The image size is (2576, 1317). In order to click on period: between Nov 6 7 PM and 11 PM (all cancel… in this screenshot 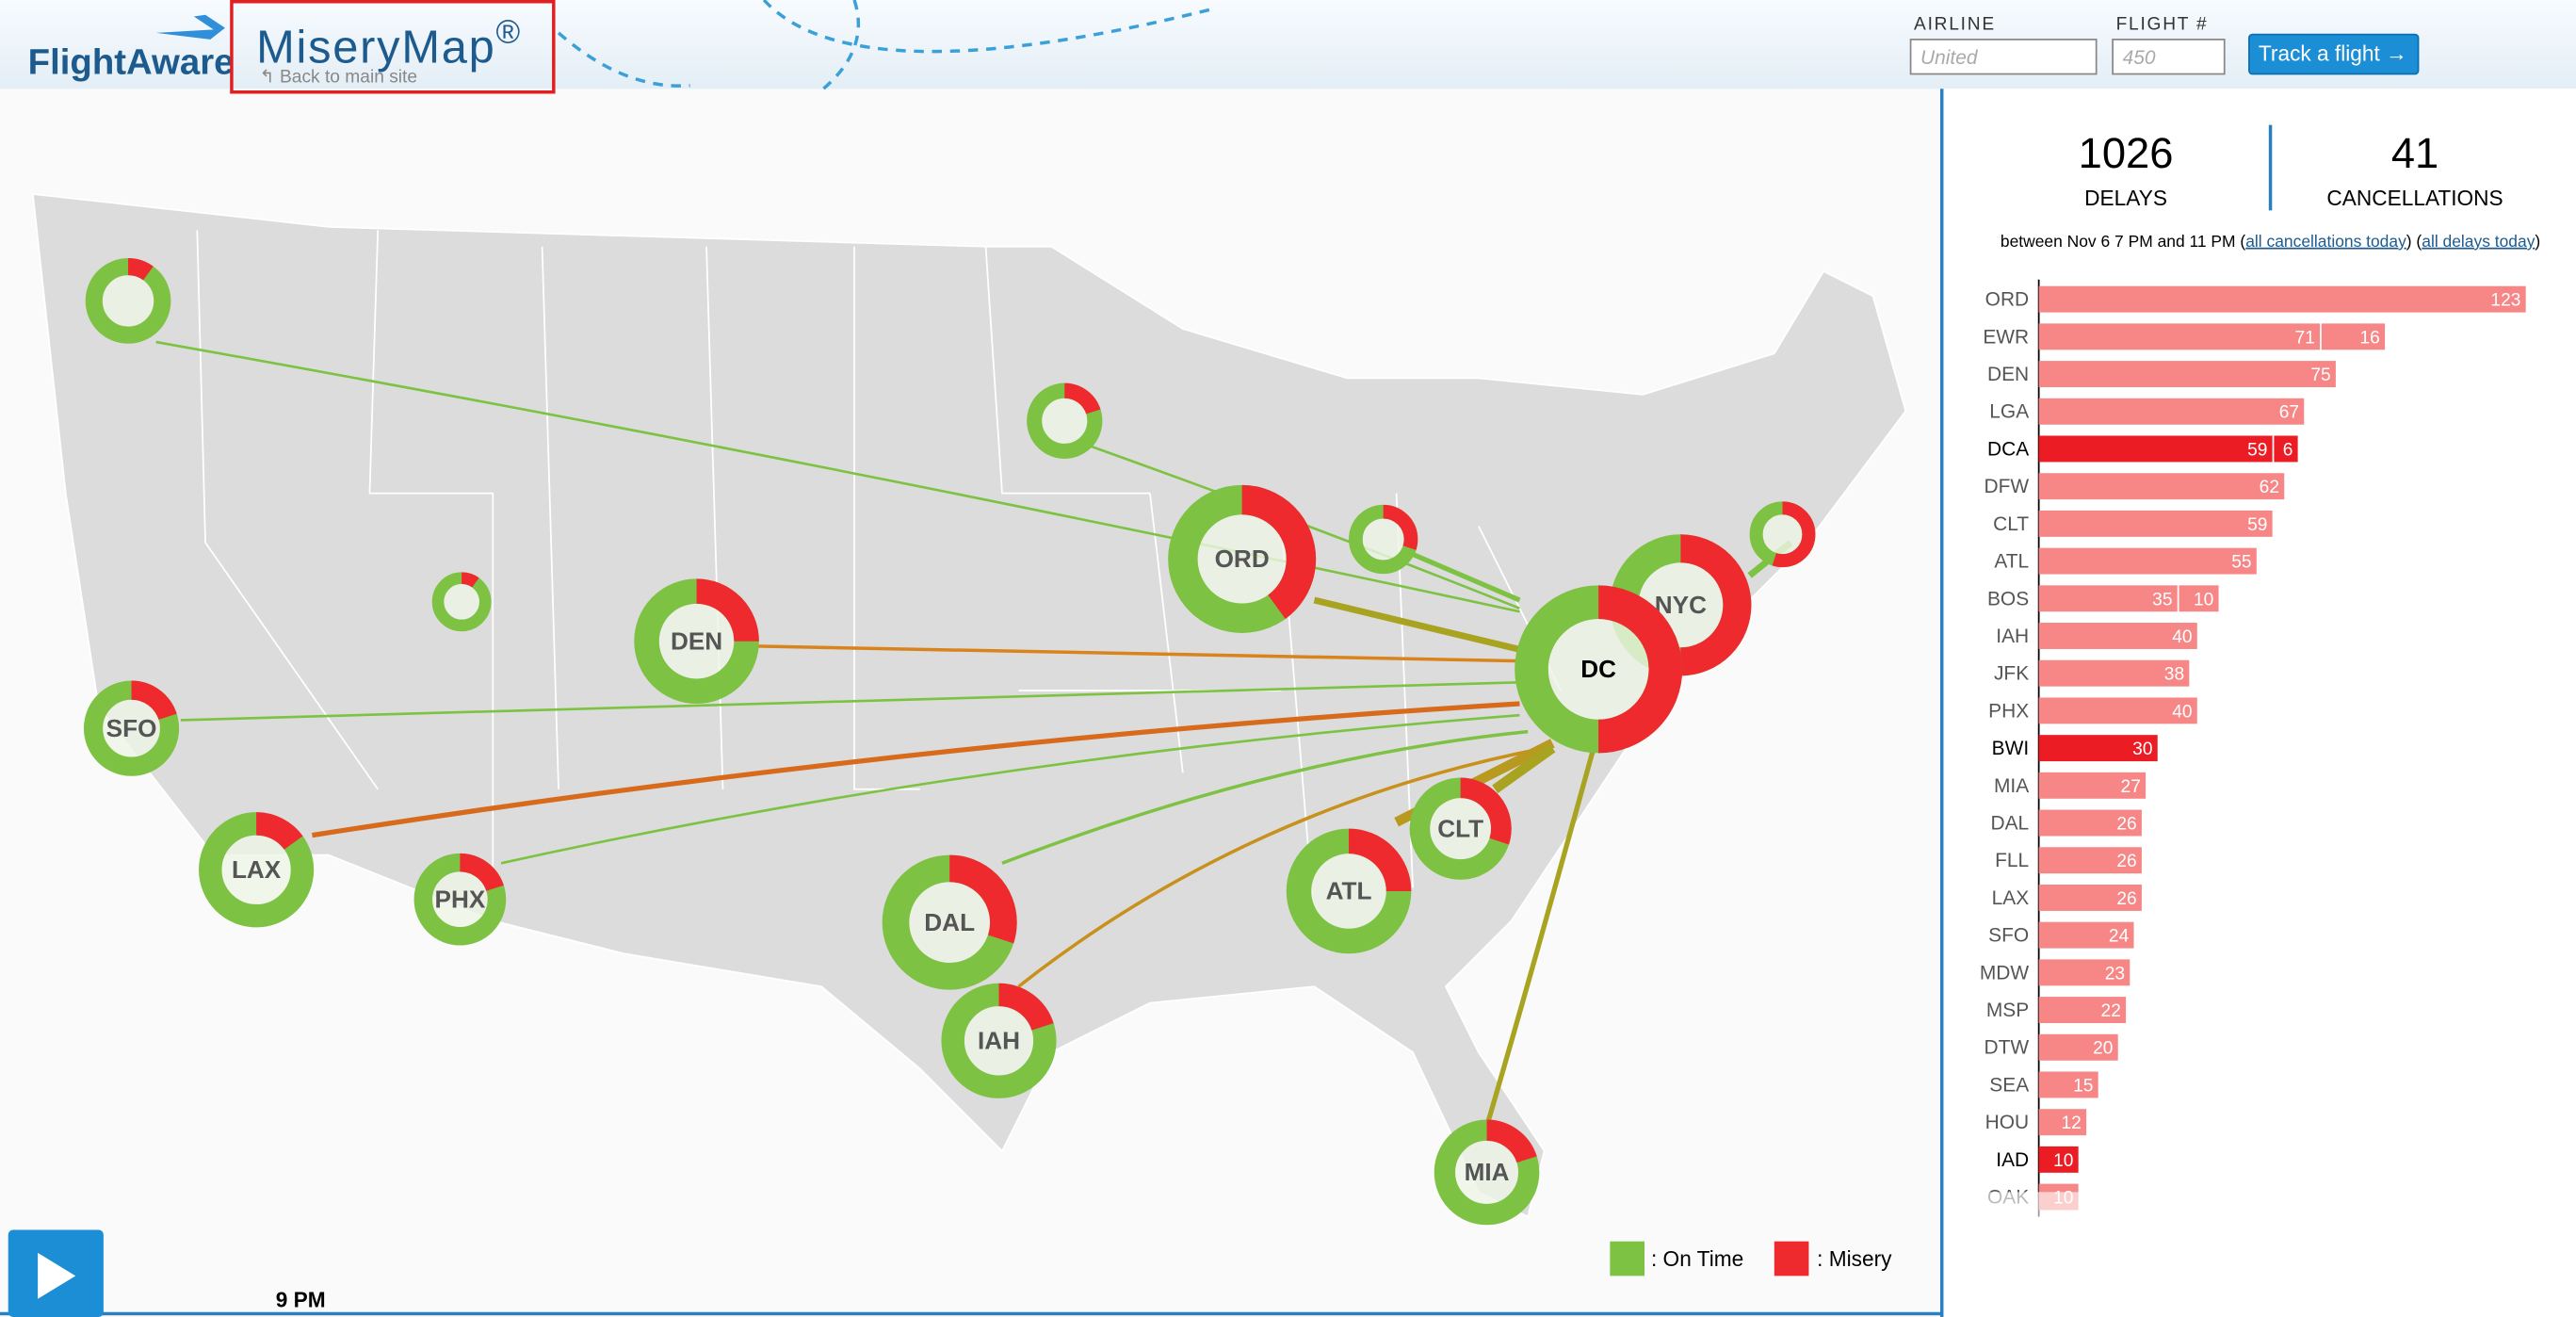, I will do `click(2270, 242)`.